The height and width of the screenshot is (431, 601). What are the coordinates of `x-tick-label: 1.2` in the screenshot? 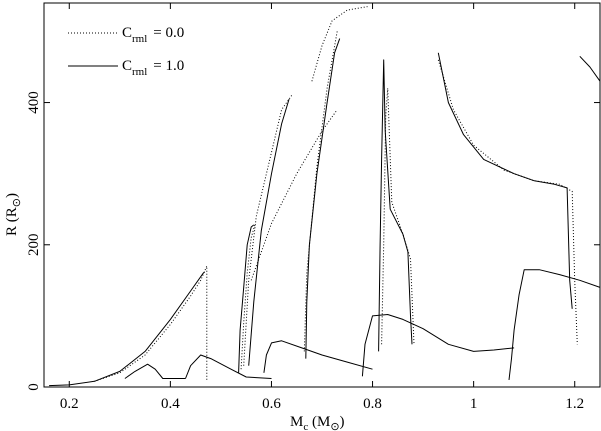 It's located at (574, 404).